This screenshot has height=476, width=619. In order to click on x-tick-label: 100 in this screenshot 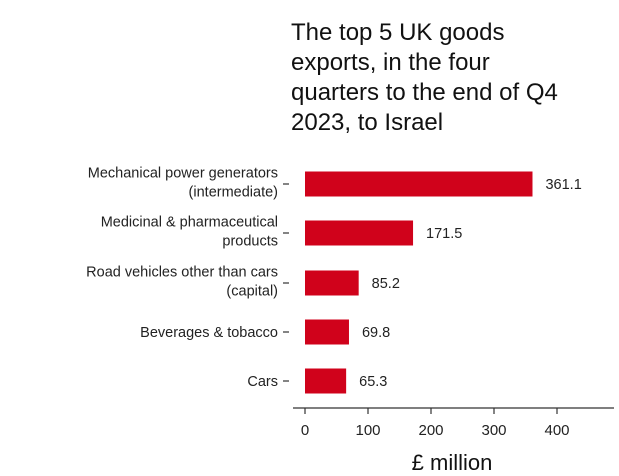, I will do `click(367, 430)`.